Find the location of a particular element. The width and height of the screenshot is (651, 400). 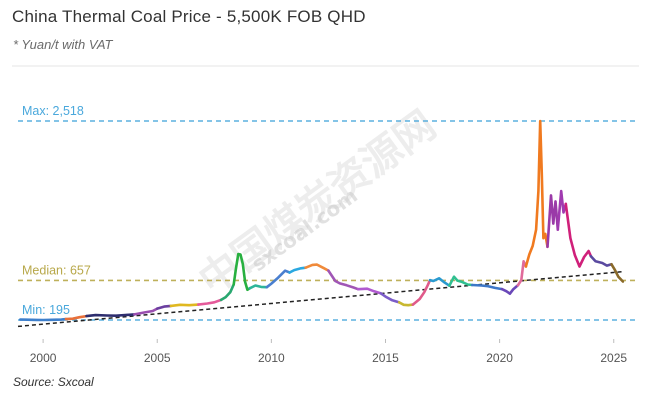

chart-source: Source: Sxcoal is located at coordinates (53, 382).